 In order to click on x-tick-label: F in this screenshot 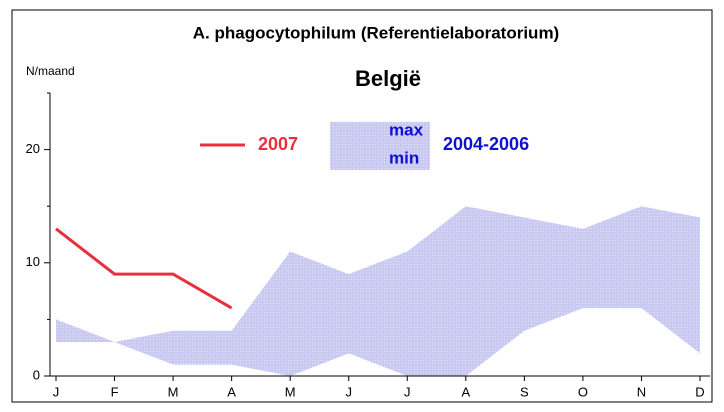, I will do `click(115, 391)`.